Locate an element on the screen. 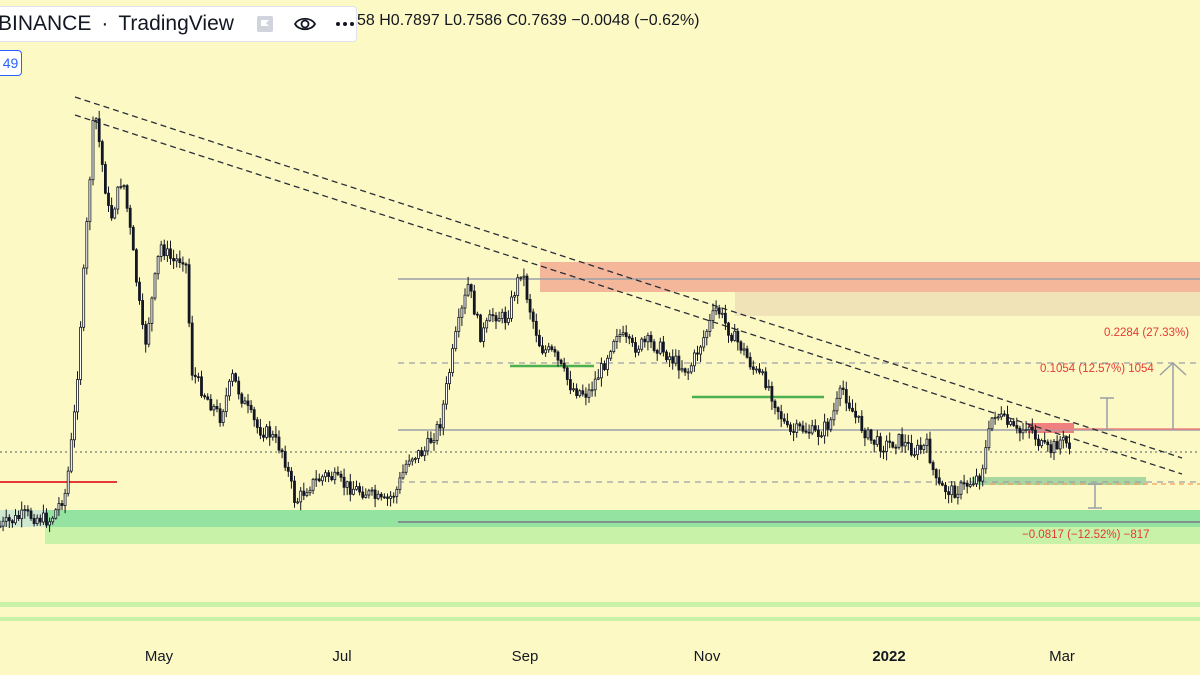 This screenshot has width=1200, height=675. measure-target-mid is located at coordinates (1107, 414).